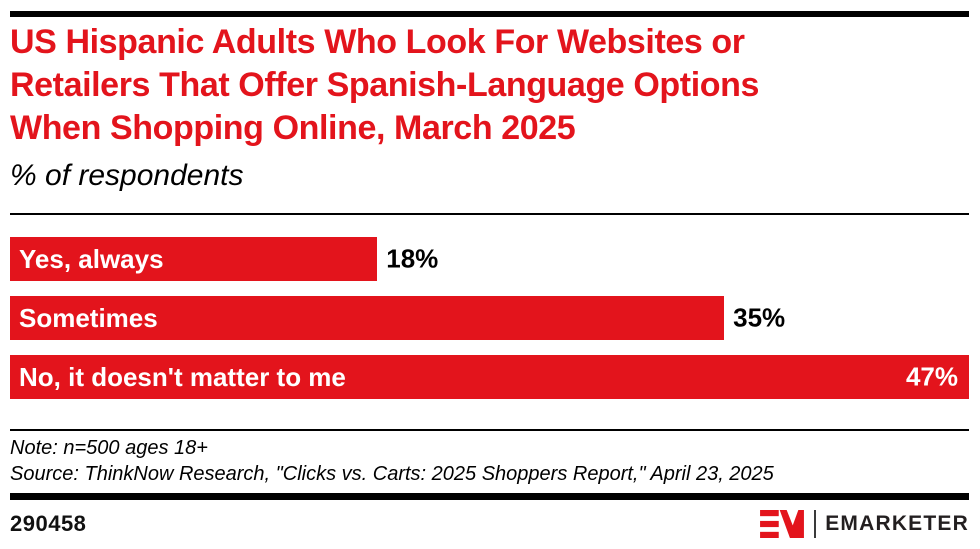 This screenshot has width=980, height=549. Describe the element at coordinates (489, 14) in the screenshot. I see `top-rule` at that location.